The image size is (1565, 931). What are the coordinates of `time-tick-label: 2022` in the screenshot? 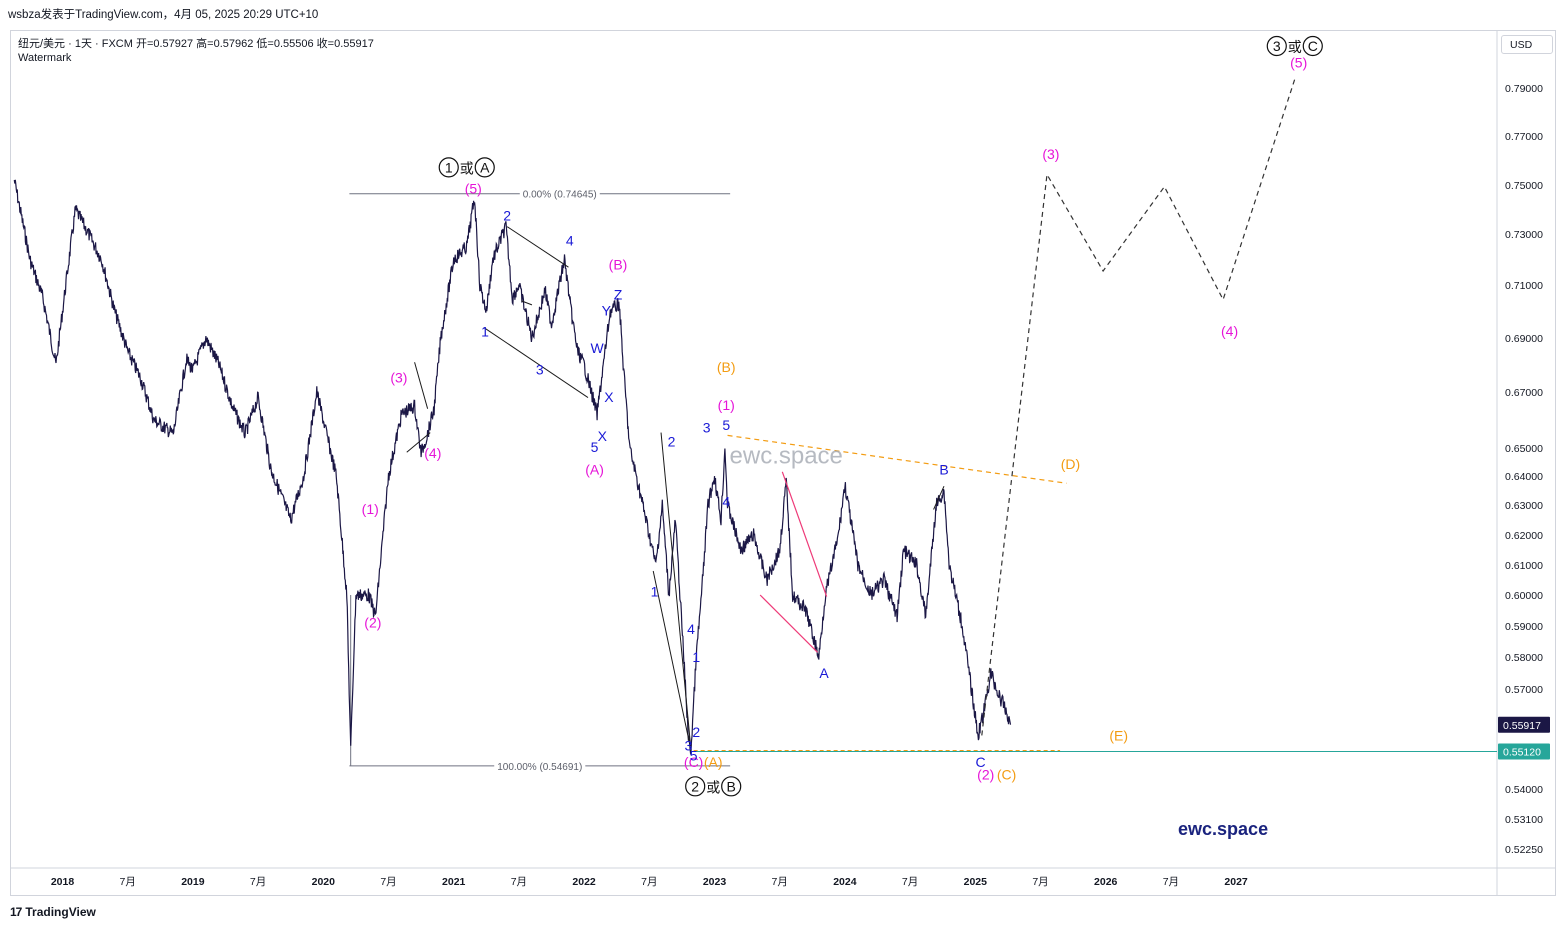 It's located at (584, 882).